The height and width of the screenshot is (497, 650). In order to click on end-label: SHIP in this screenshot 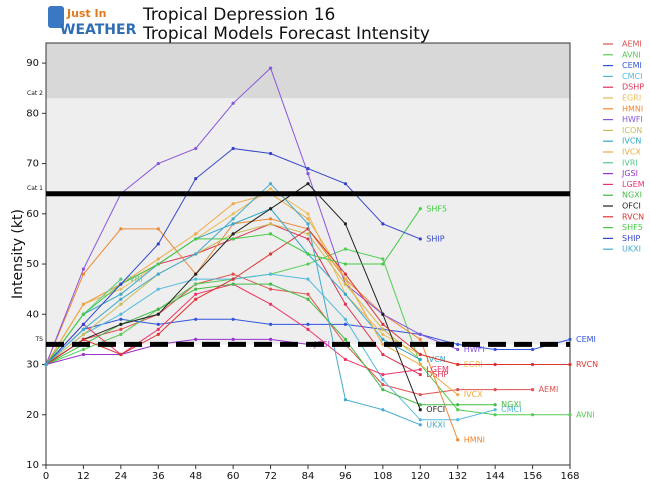, I will do `click(435, 238)`.